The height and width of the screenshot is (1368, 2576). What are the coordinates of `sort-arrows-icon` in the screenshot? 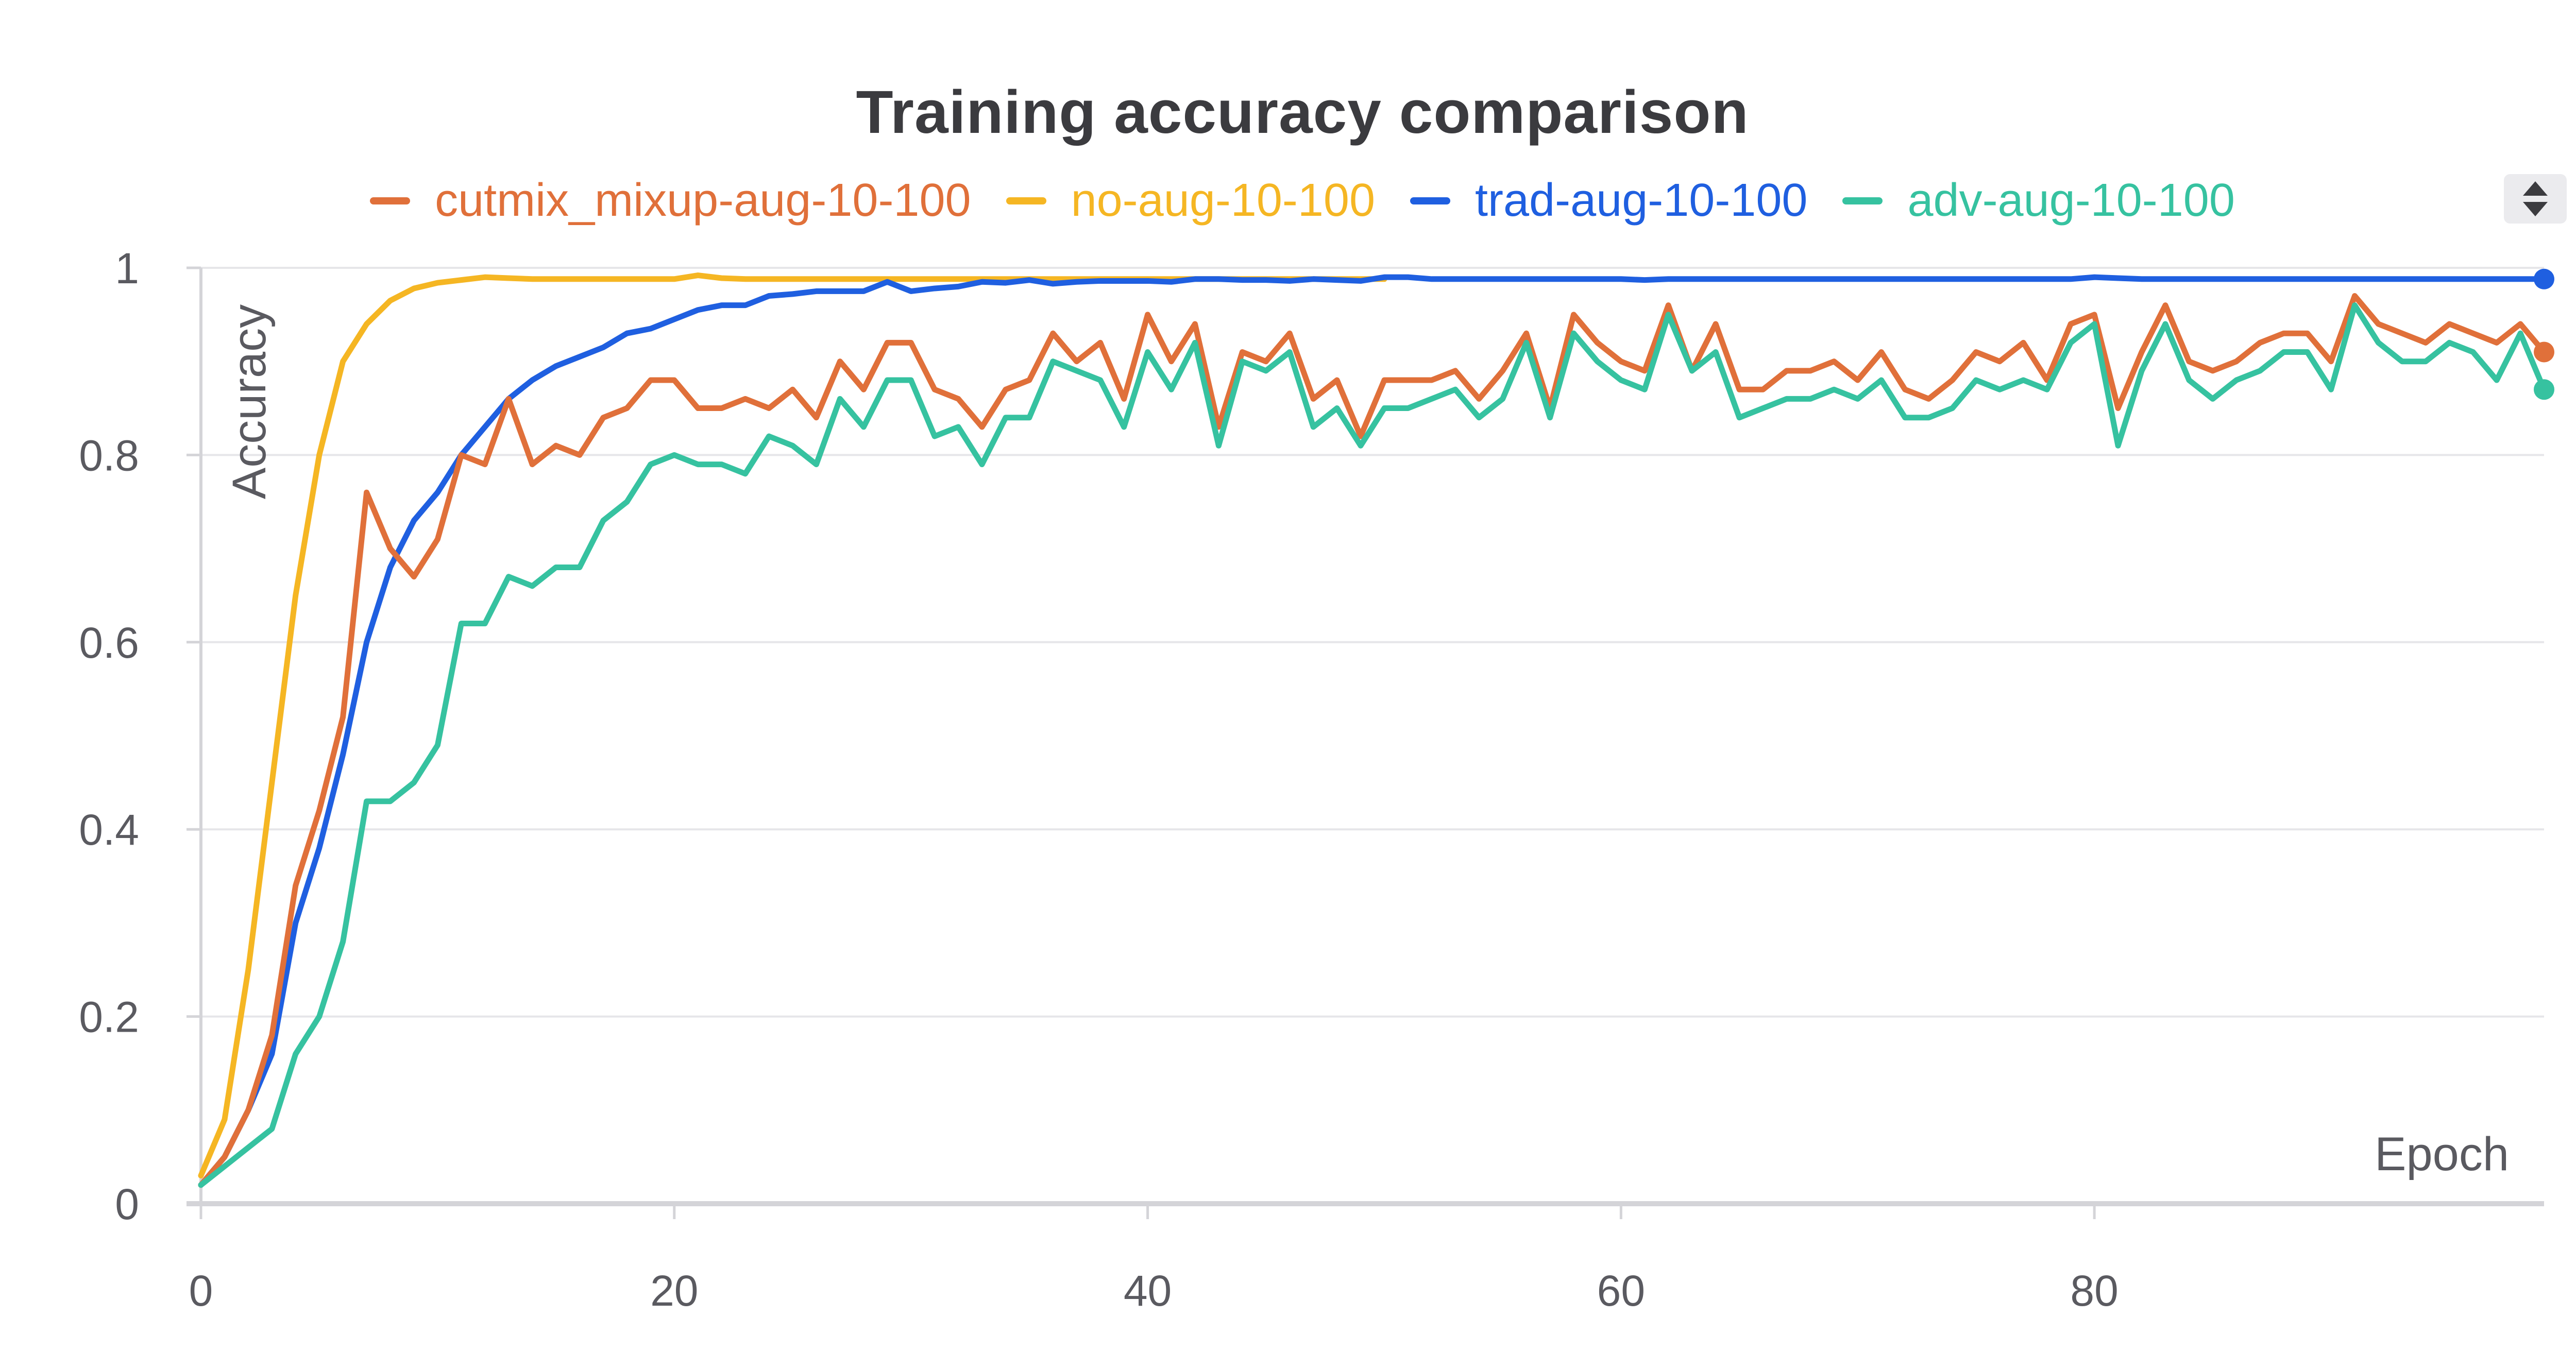 It's located at (2535, 198).